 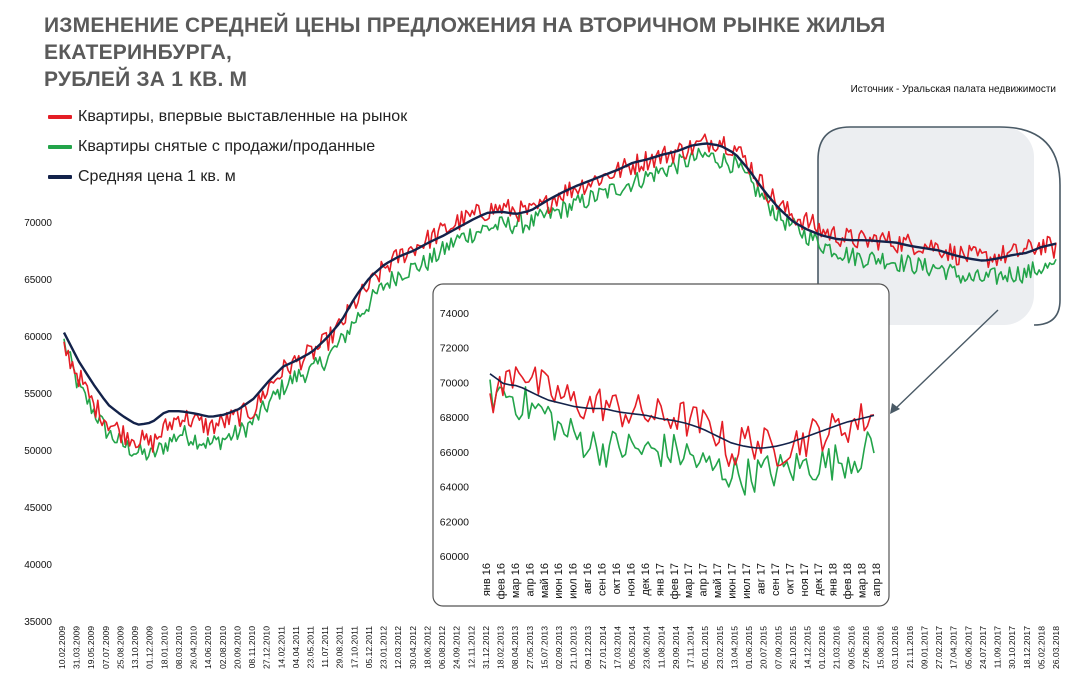 What do you see at coordinates (38, 508) in the screenshot?
I see `y-tick-label: 45000` at bounding box center [38, 508].